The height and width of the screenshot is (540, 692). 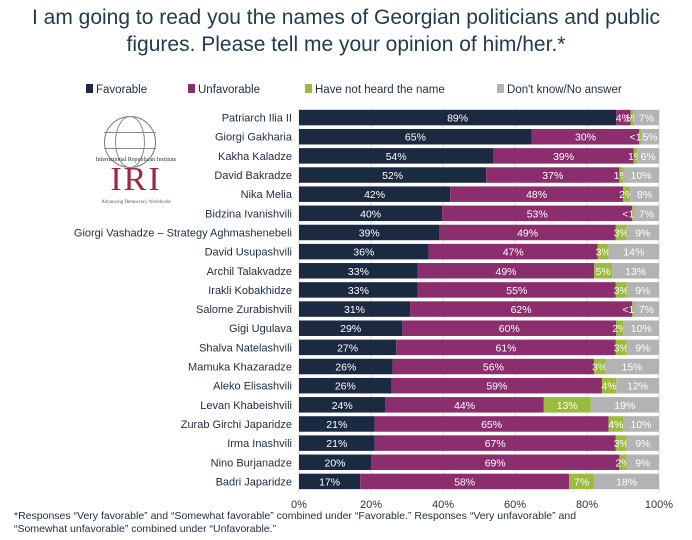 I want to click on category-label: Kakha Kaladze, so click(x=255, y=157).